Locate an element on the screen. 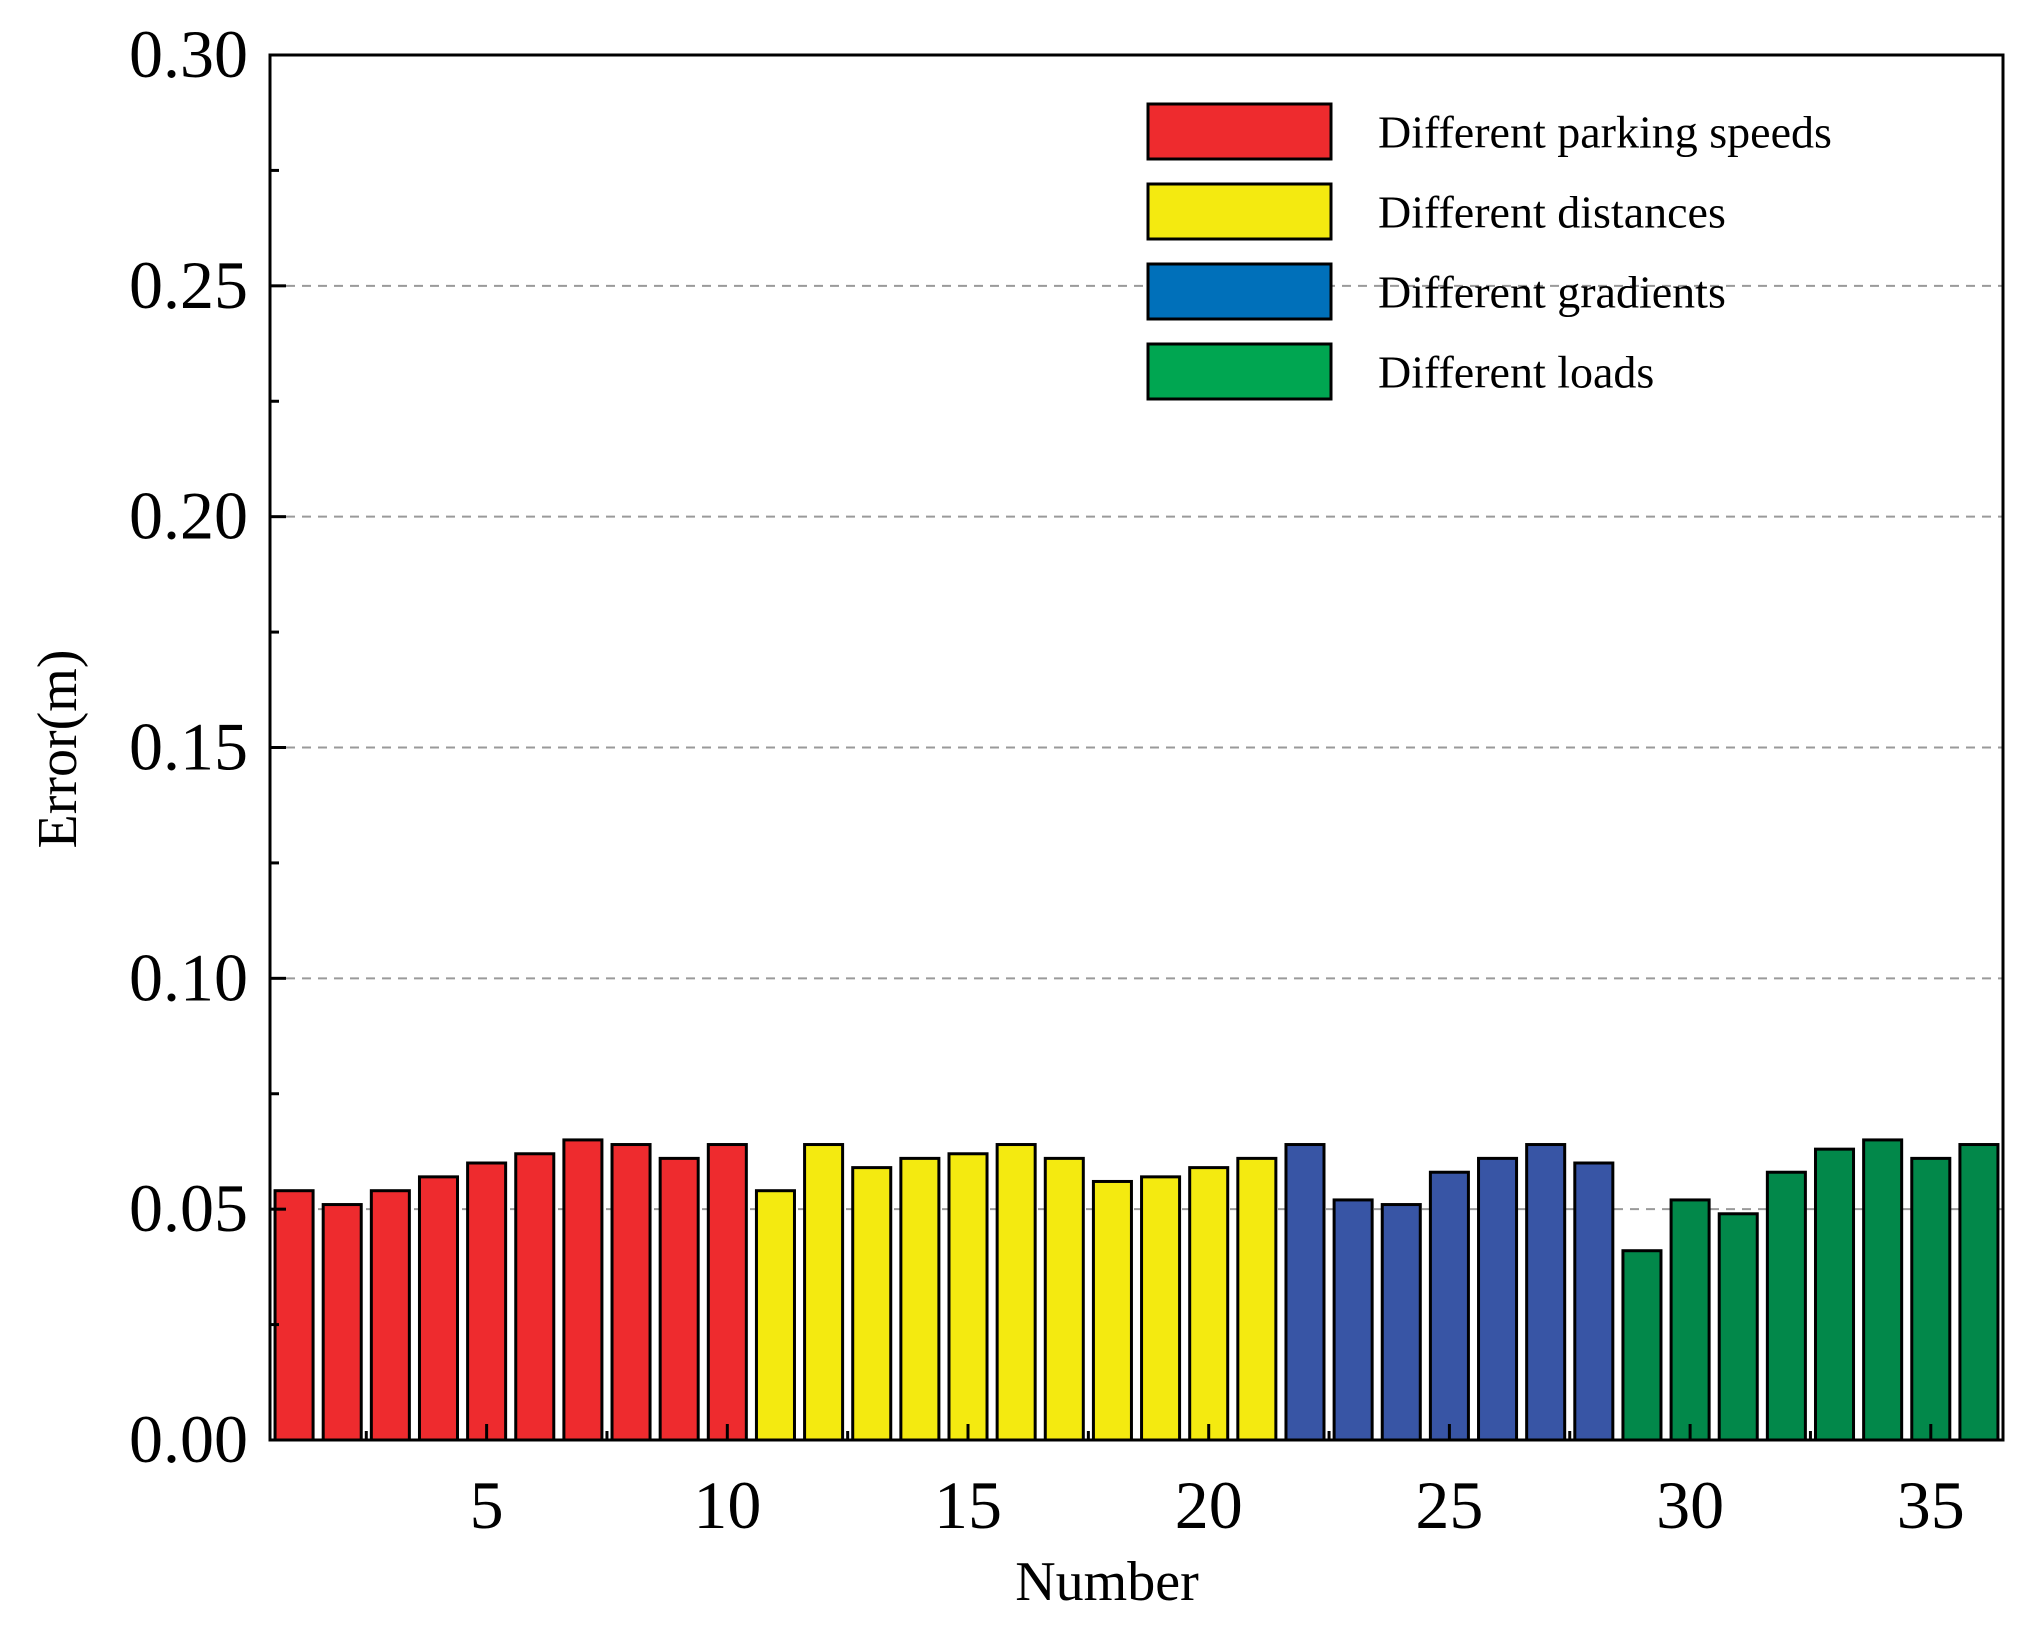 This screenshot has width=2025, height=1628. x-axis-title: Number is located at coordinates (1107, 1582).